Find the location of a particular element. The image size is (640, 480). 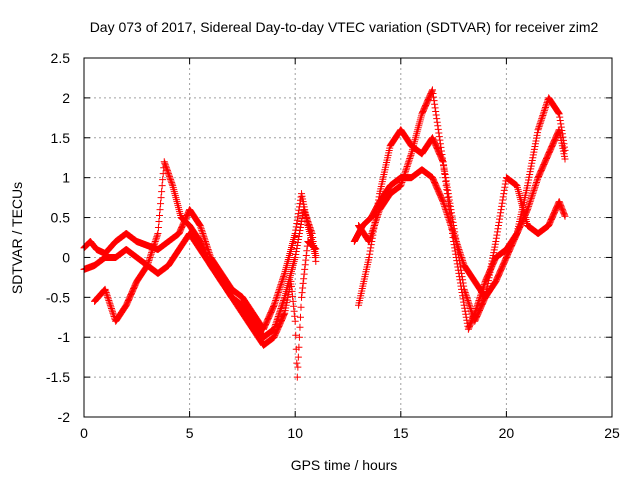

x-tick-label: 25 is located at coordinates (612, 433).